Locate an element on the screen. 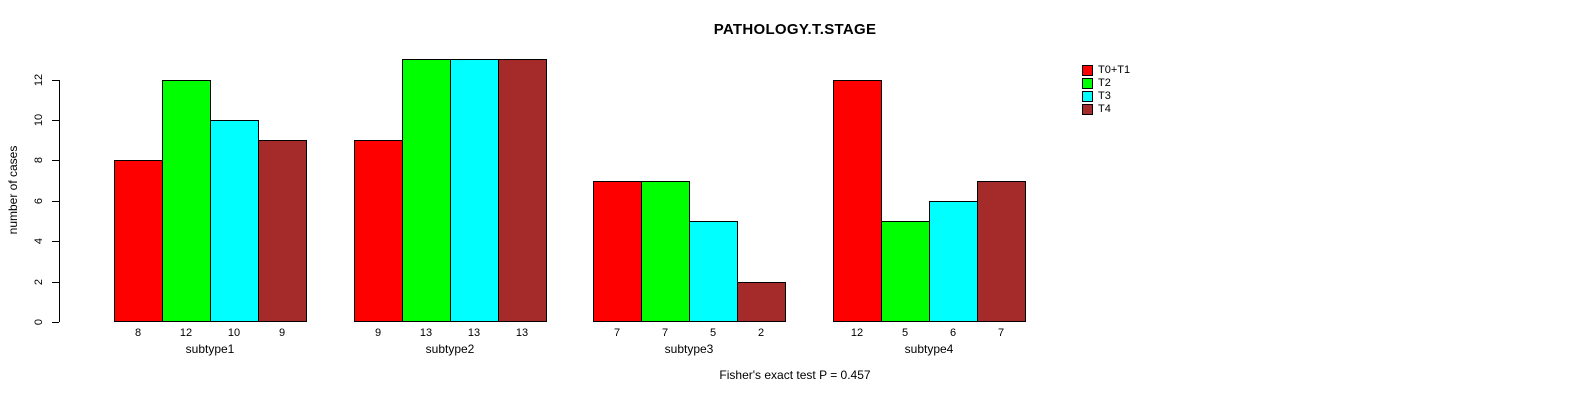 This screenshot has width=1590, height=400. bar-t3-subtype1 is located at coordinates (234, 221).